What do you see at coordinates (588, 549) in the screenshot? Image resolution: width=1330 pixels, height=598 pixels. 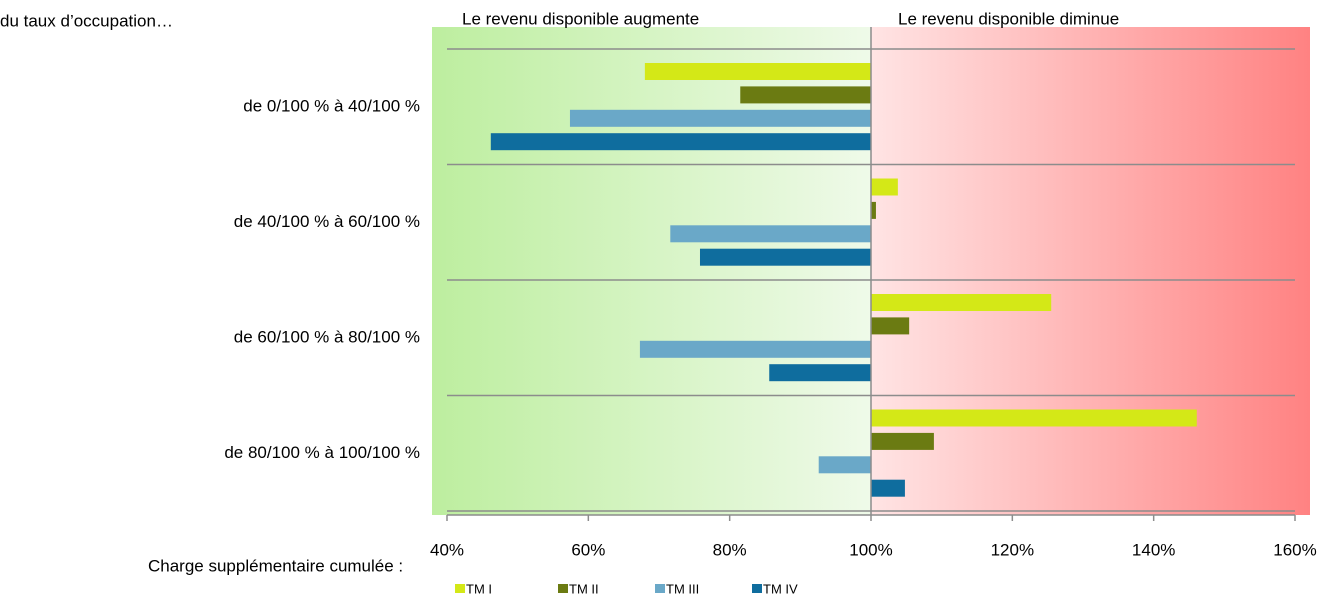 I see `x-tick-label: 60%` at bounding box center [588, 549].